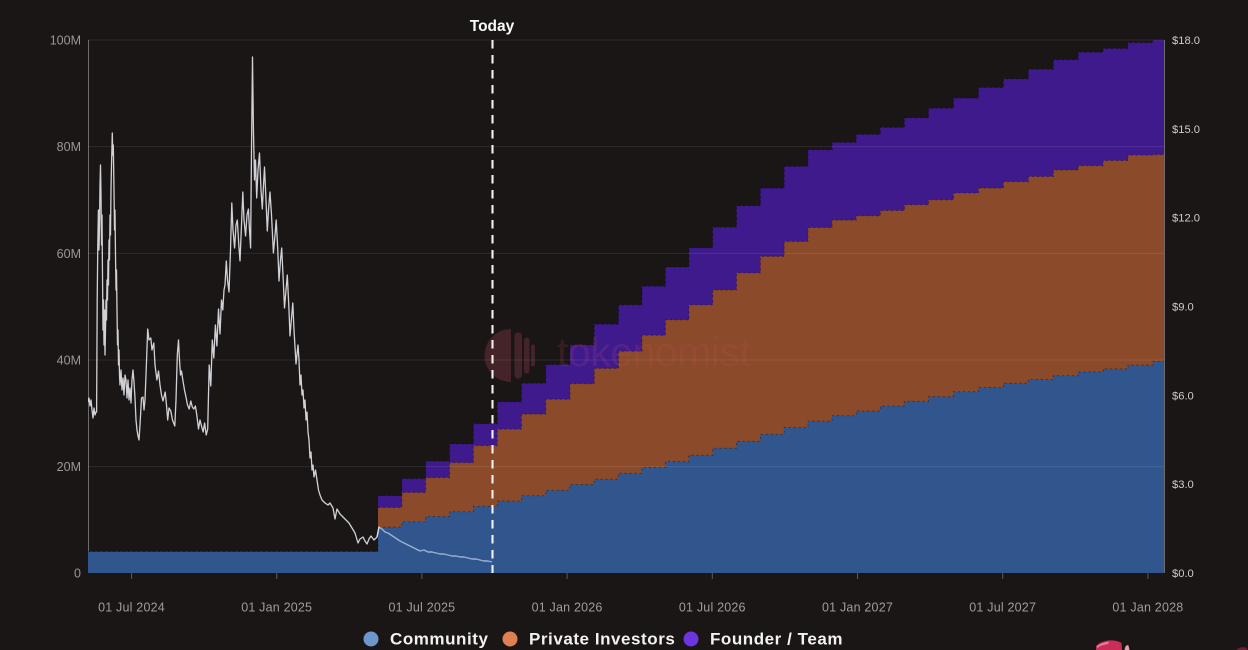 This screenshot has width=1248, height=650. What do you see at coordinates (1183, 308) in the screenshot?
I see `svg-text: $9.0` at bounding box center [1183, 308].